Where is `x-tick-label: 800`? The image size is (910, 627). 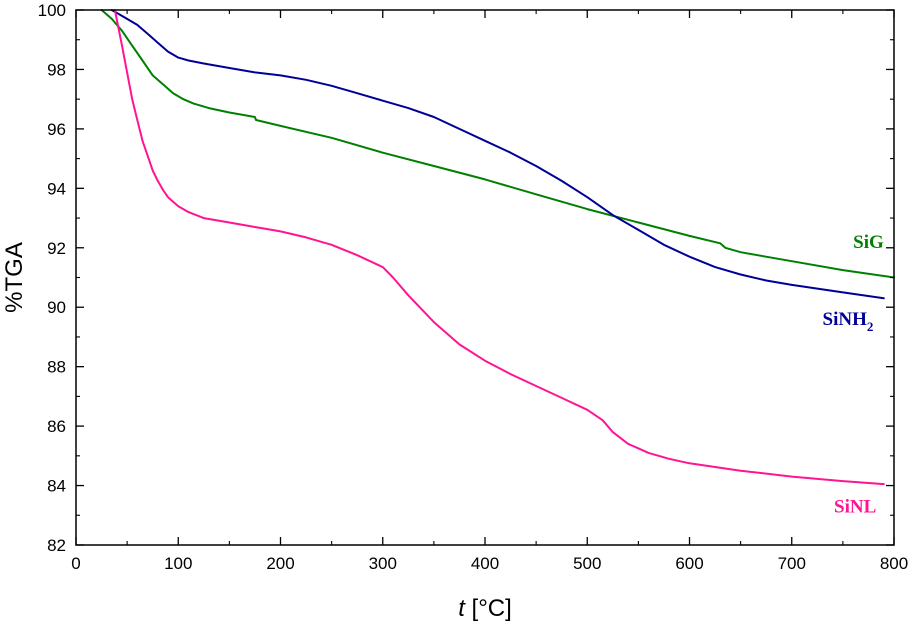 x-tick-label: 800 is located at coordinates (894, 563).